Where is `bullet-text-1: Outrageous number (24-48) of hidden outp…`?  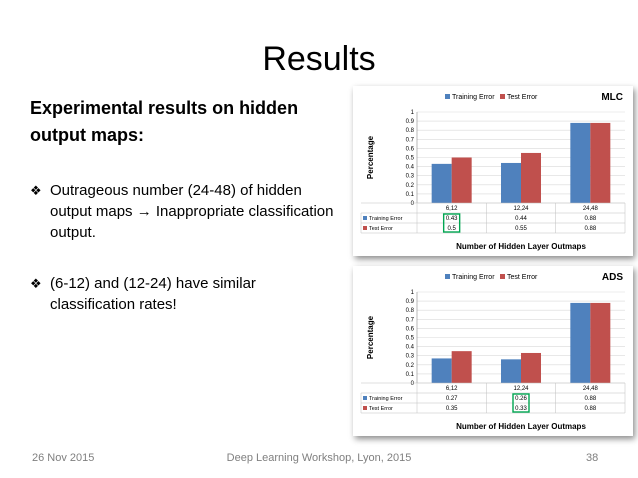
bullet-text-1: Outrageous number (24-48) of hidden outp… is located at coordinates (192, 211).